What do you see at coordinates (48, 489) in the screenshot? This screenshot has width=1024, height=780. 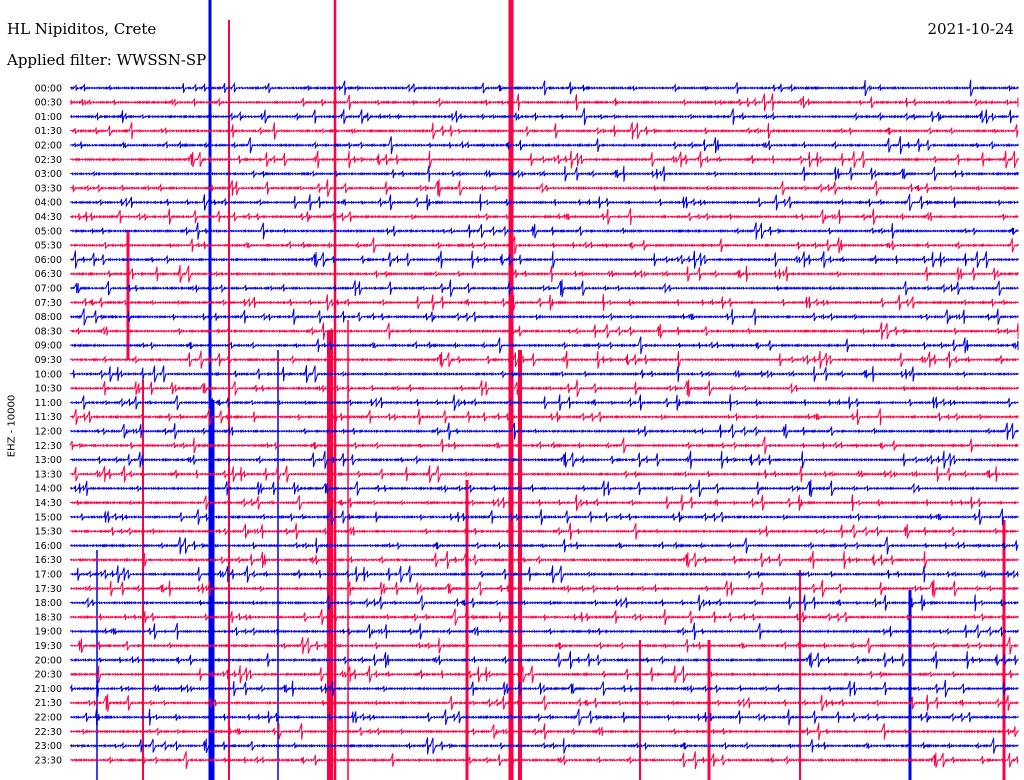 I see `time-label: 14:00` at bounding box center [48, 489].